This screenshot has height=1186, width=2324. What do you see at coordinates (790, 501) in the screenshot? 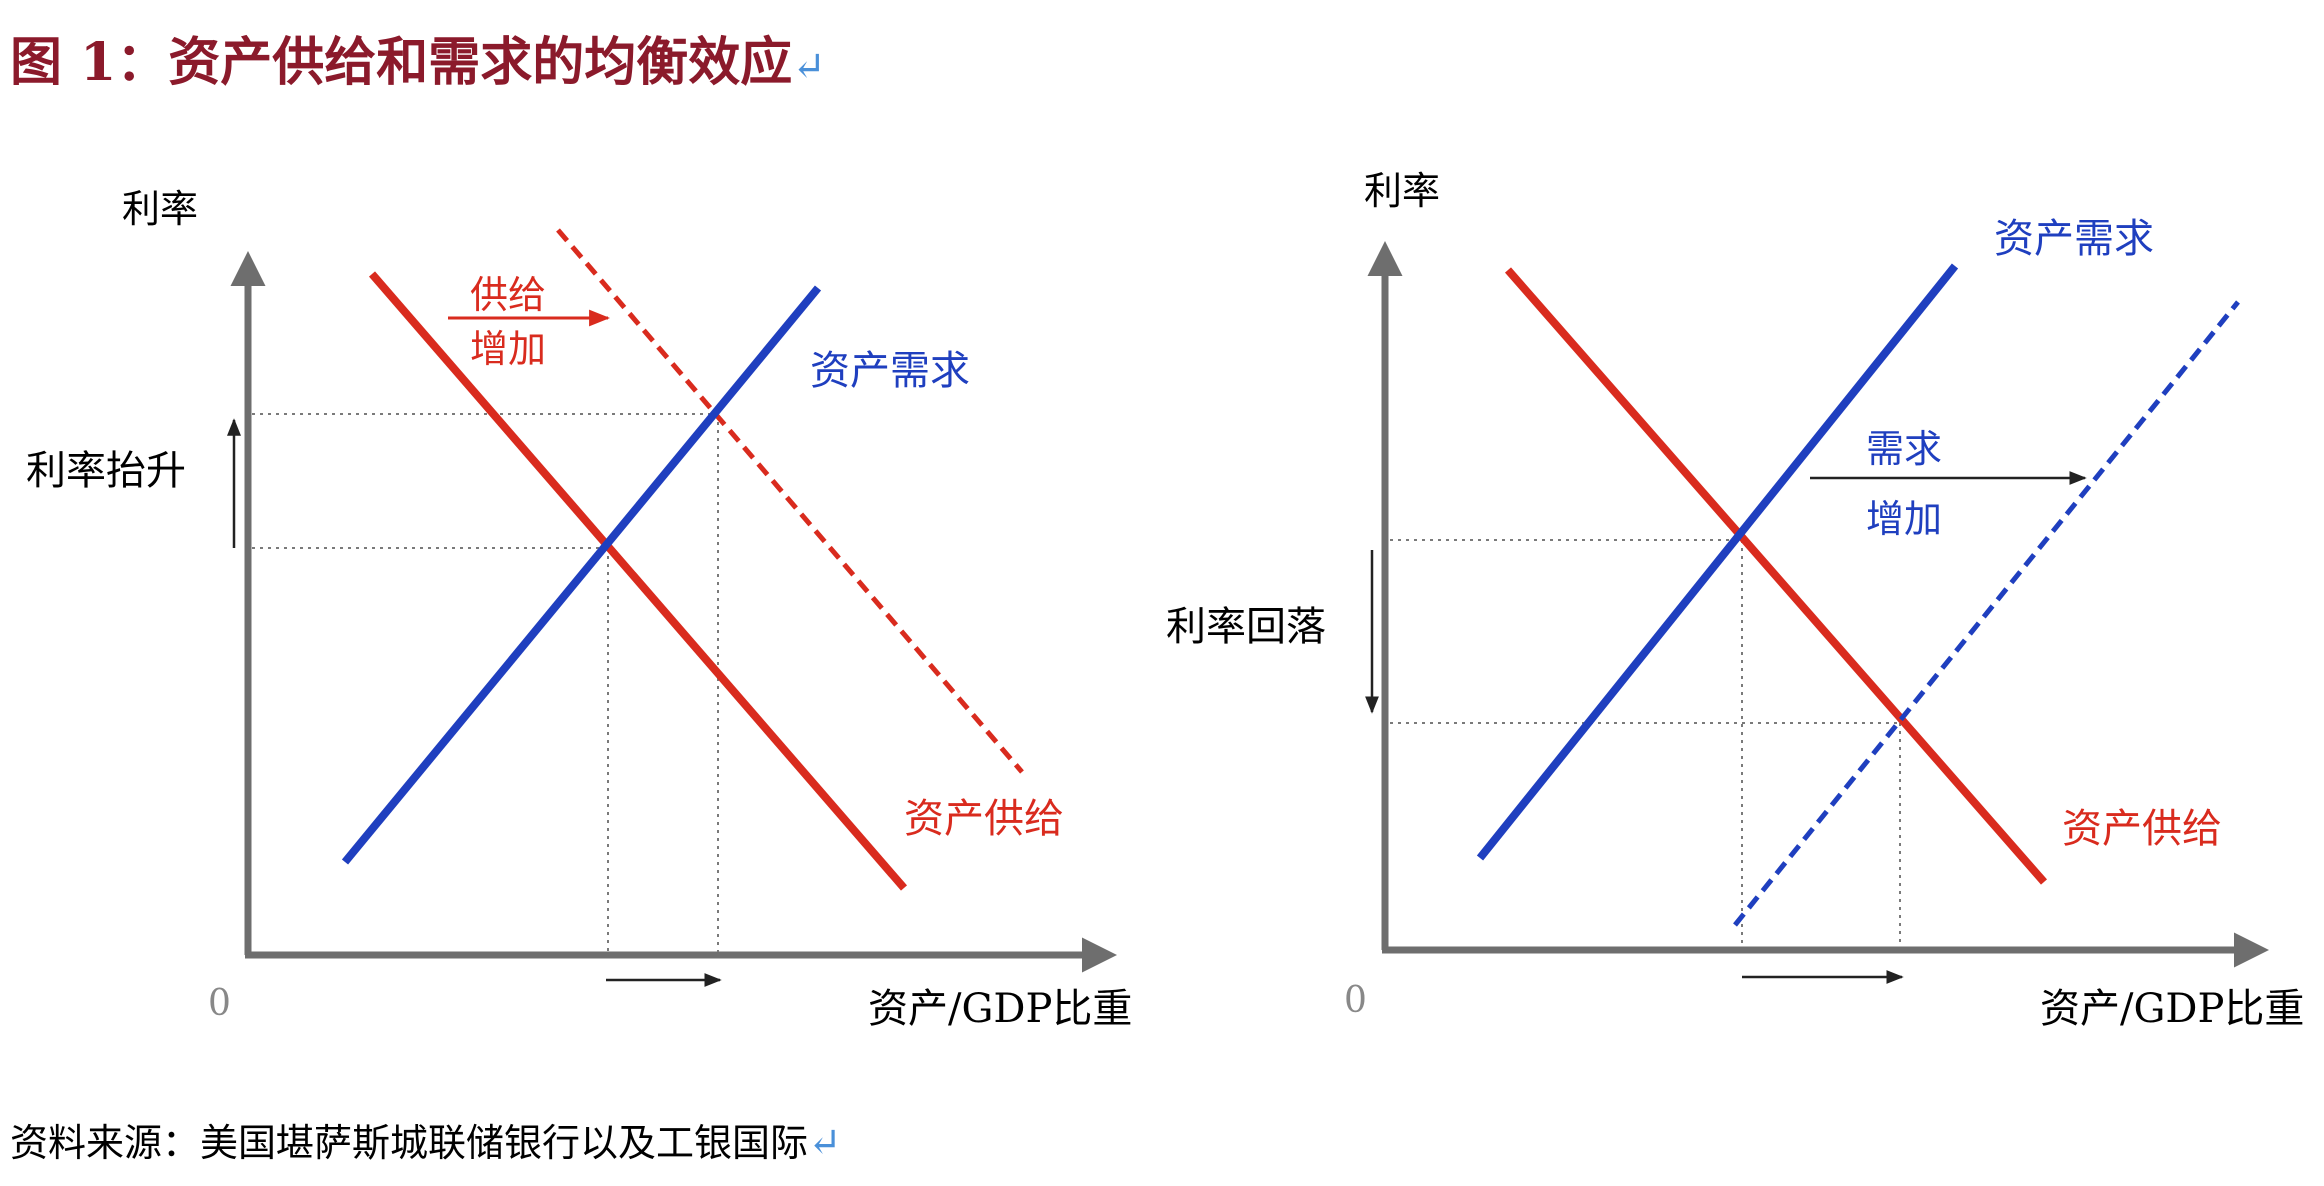
I see `left-supply-shifted-curve` at bounding box center [790, 501].